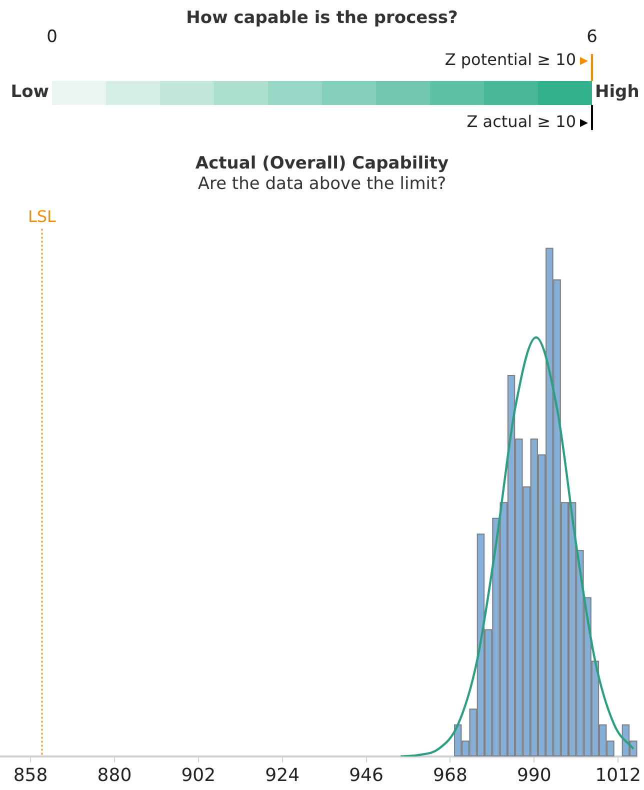  Describe the element at coordinates (617, 92) in the screenshot. I see `text: High` at that location.